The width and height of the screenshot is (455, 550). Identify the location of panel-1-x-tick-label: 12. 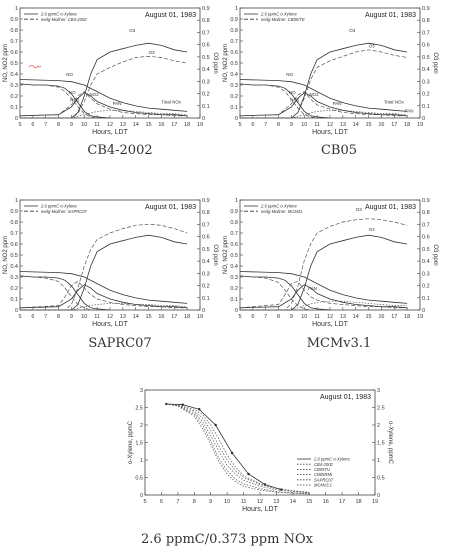
(110, 125).